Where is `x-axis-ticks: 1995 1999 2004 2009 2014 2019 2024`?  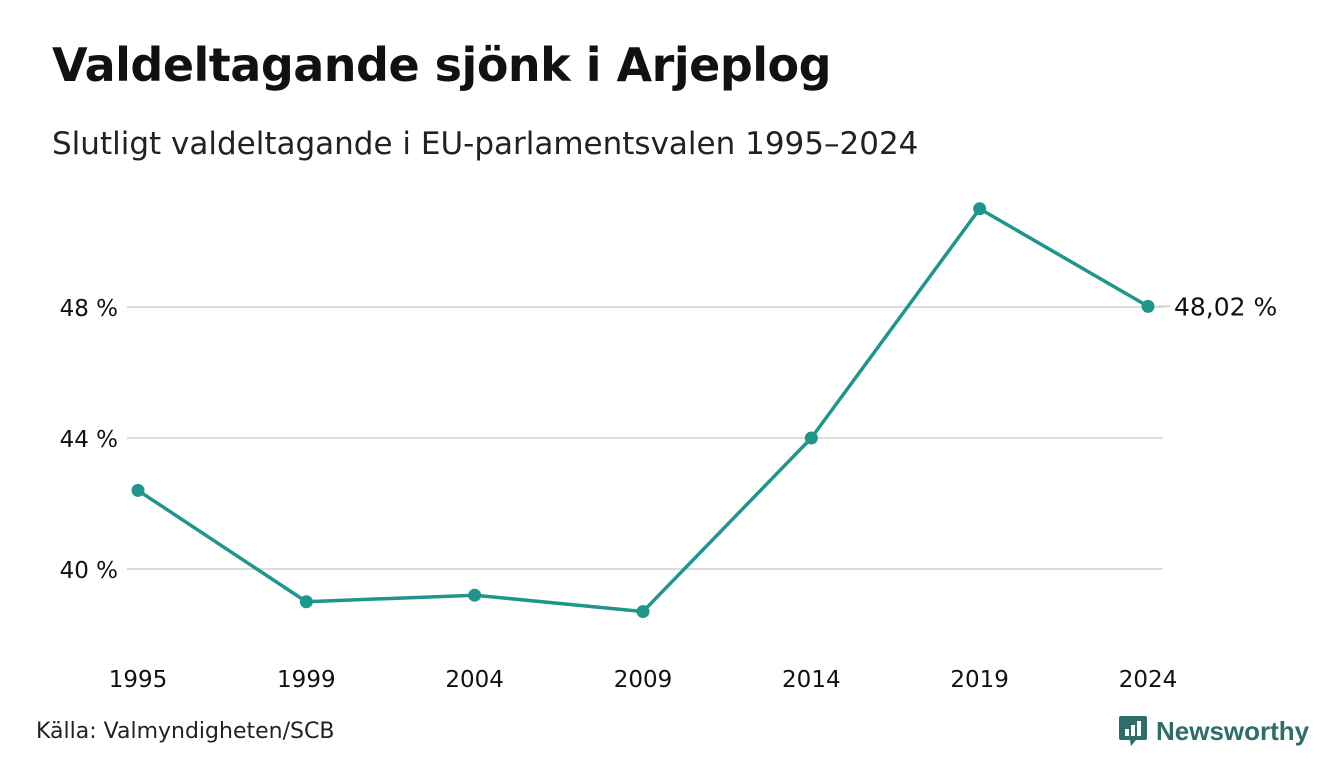 x-axis-ticks: 1995 1999 2004 2009 2014 2019 2024 is located at coordinates (643, 680).